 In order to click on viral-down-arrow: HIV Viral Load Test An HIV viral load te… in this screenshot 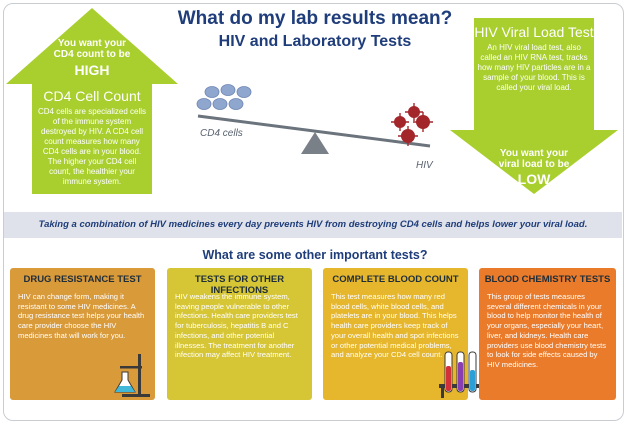, I will do `click(534, 107)`.